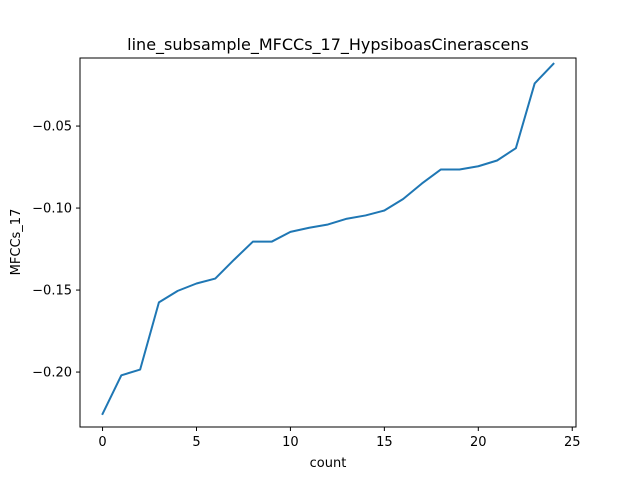 This screenshot has height=480, width=640. I want to click on y-tick-label: −0.15, so click(52, 291).